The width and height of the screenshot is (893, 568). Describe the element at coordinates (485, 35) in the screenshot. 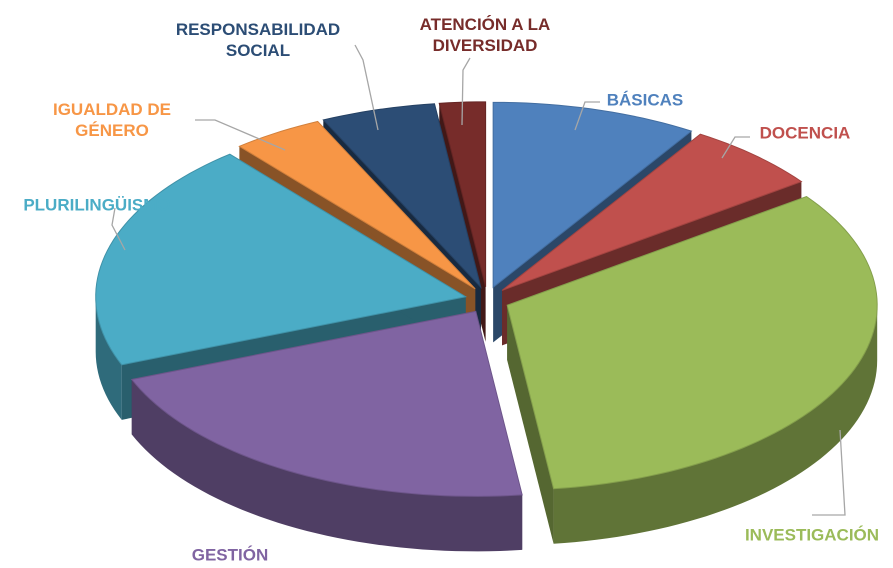

I see `slice-label: ATENCIÓN A LA DIVERSIDAD` at that location.